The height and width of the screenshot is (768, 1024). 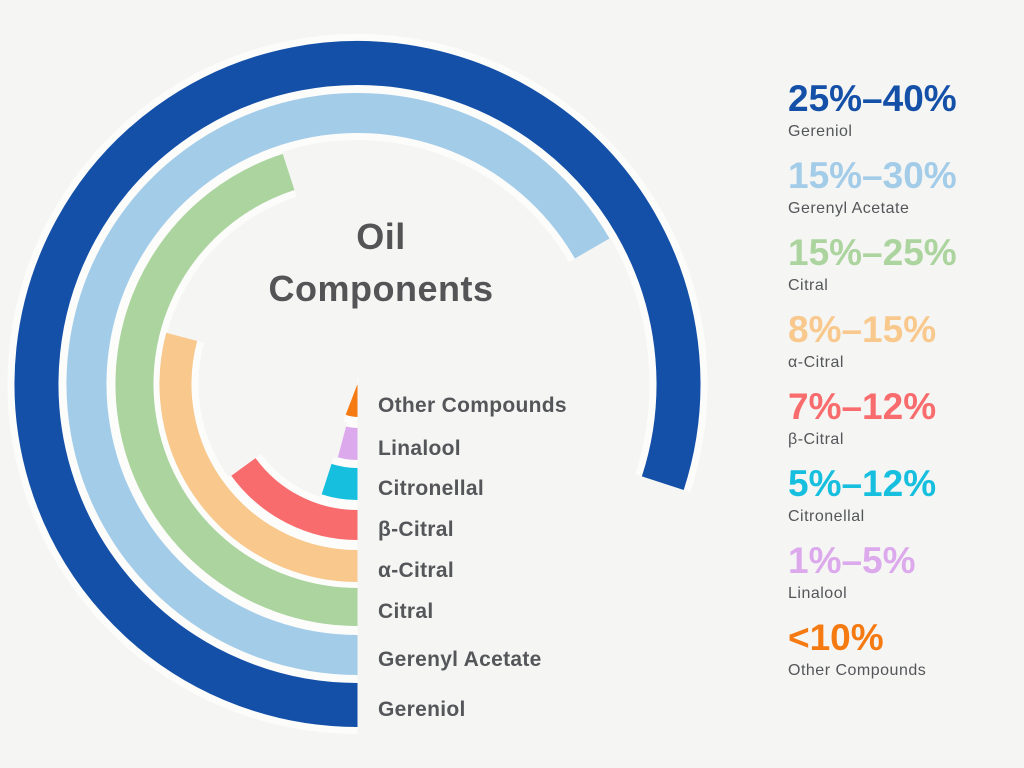 I want to click on legend-item-other-compounds: <10% Other Compounds, so click(x=872, y=649).